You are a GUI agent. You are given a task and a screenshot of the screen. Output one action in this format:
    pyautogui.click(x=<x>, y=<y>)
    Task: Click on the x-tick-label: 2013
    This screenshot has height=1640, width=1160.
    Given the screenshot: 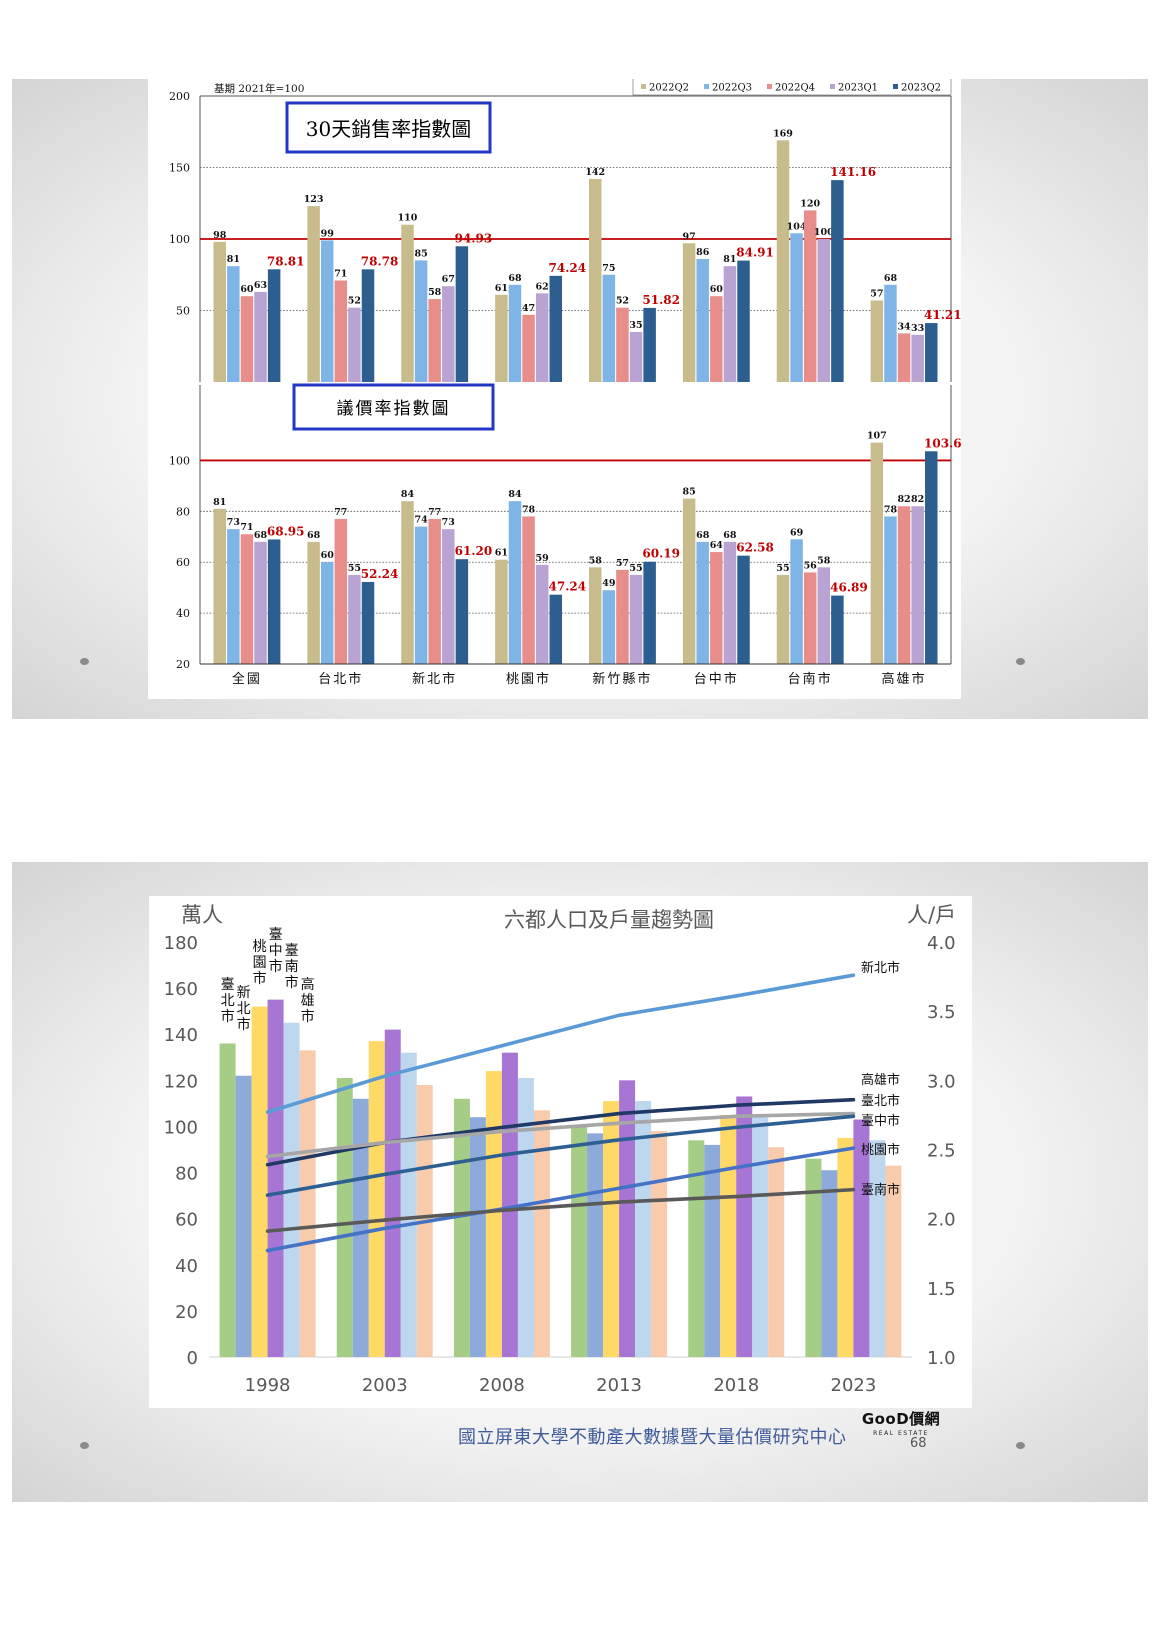 What is the action you would take?
    pyautogui.click(x=619, y=1385)
    